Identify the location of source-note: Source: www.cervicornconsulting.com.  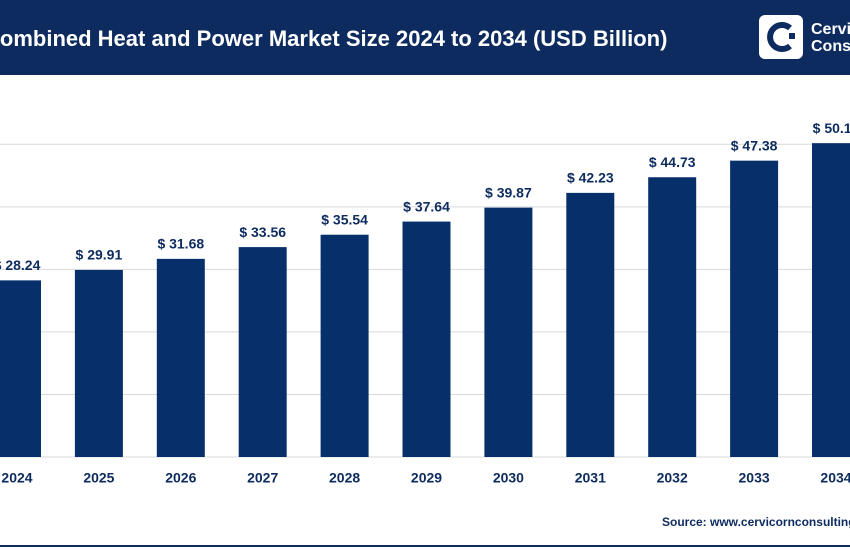
(756, 522).